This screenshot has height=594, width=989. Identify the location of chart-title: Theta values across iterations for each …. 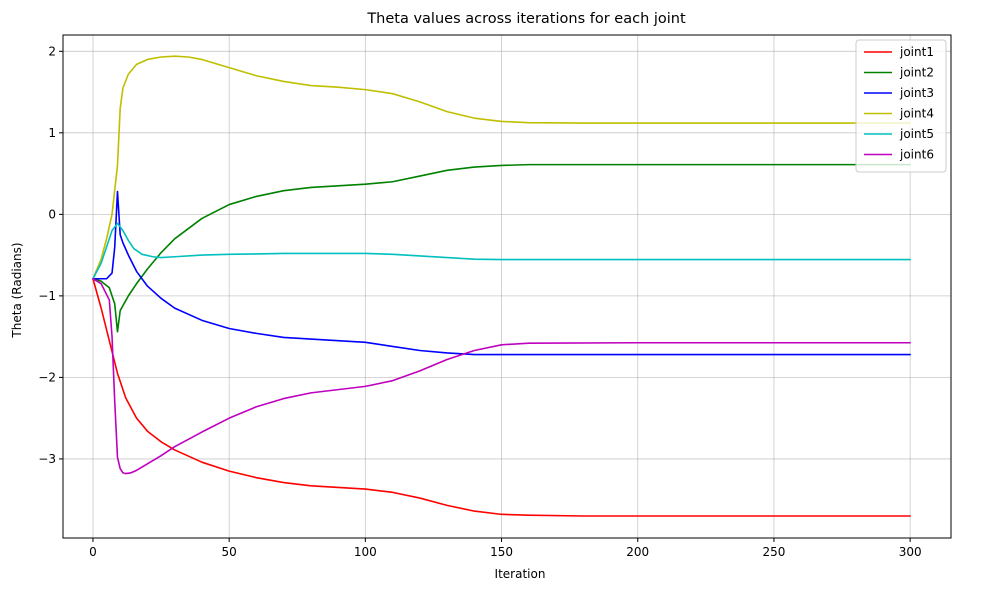
(526, 19).